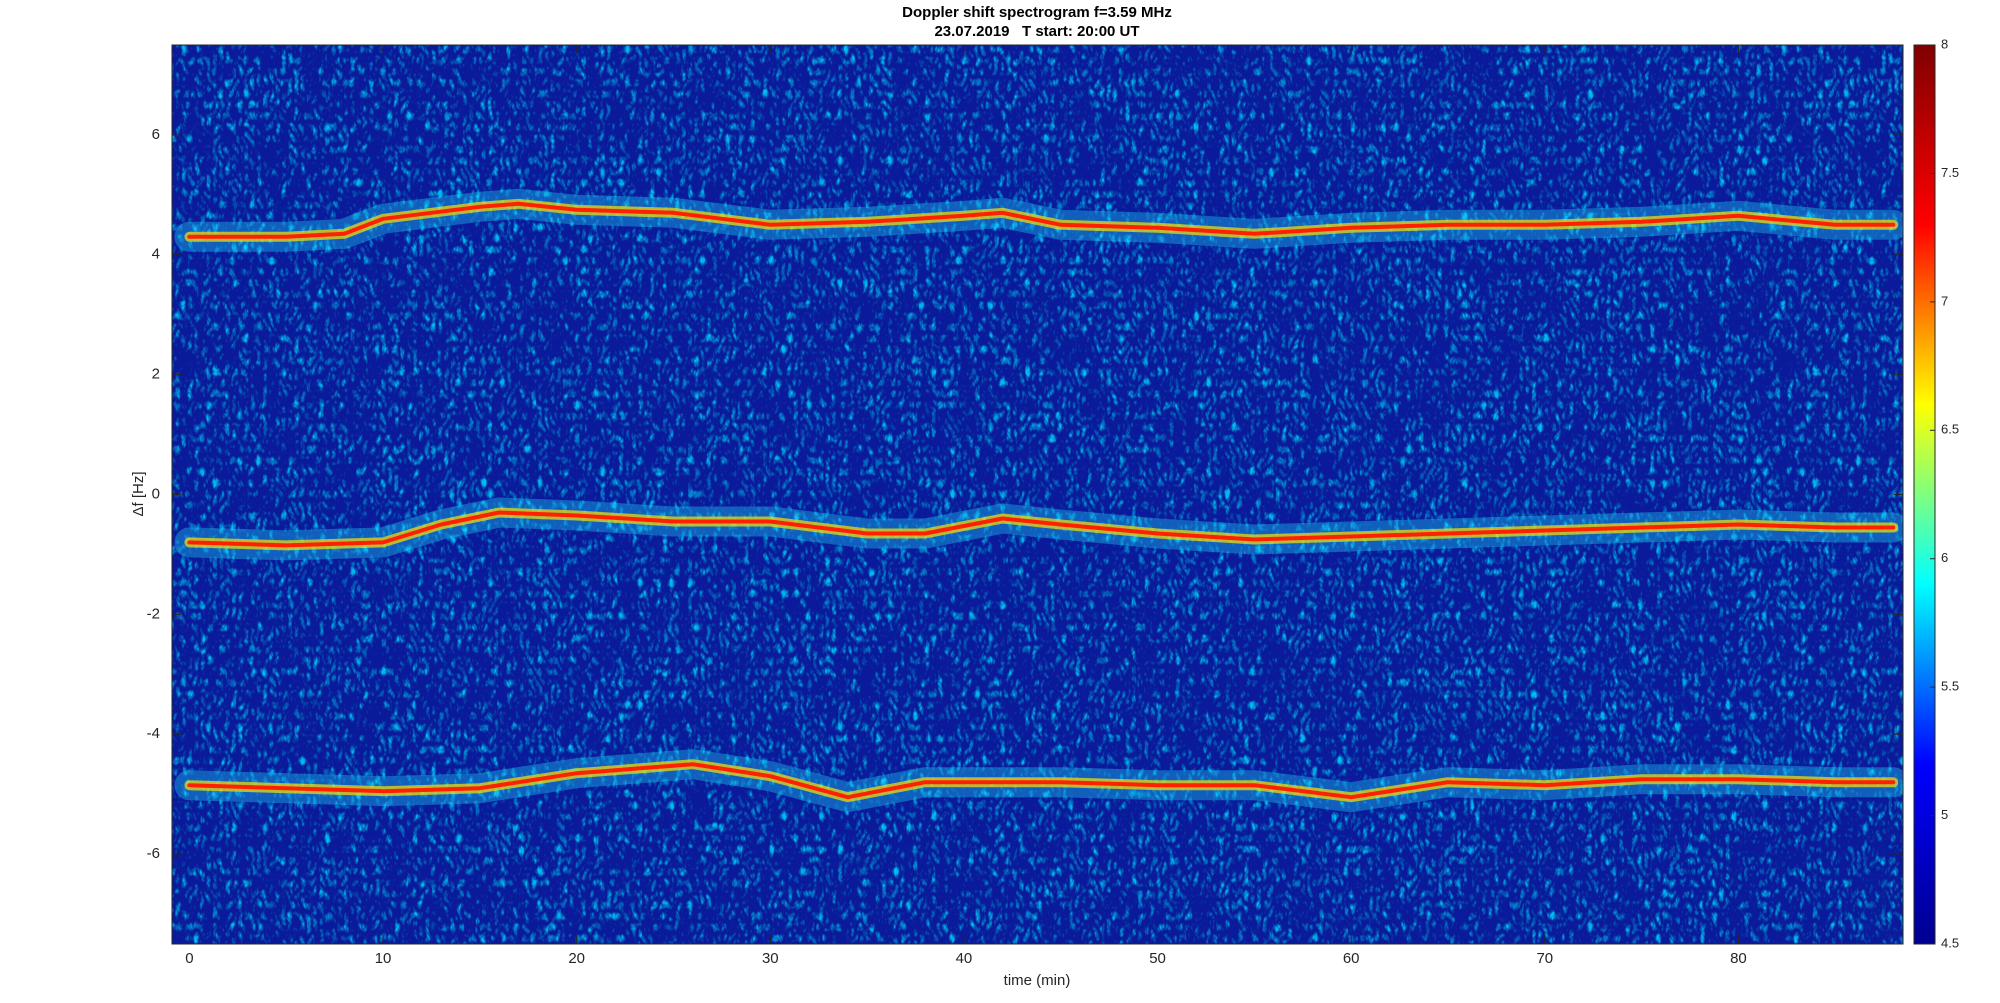 This screenshot has width=2000, height=1003. What do you see at coordinates (1351, 958) in the screenshot?
I see `x-tick-label: 60` at bounding box center [1351, 958].